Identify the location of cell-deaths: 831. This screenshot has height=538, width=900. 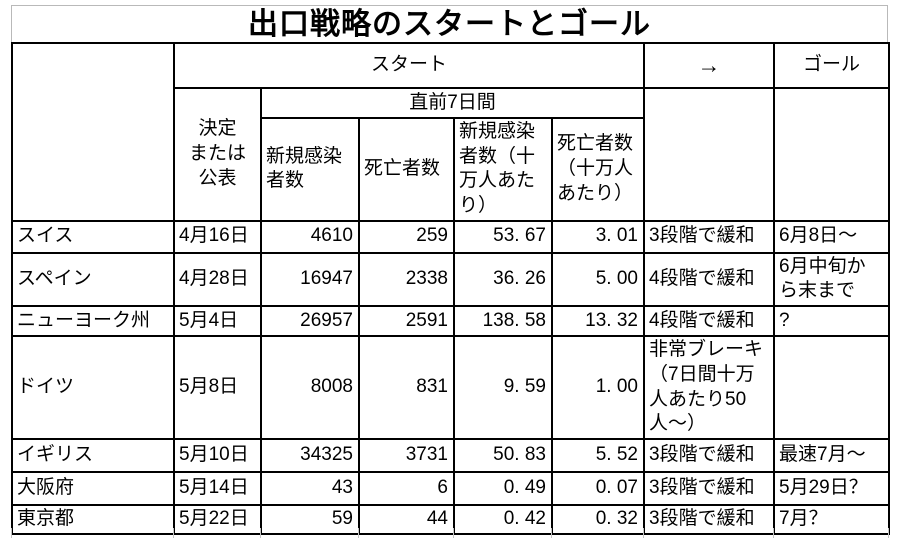
(406, 387).